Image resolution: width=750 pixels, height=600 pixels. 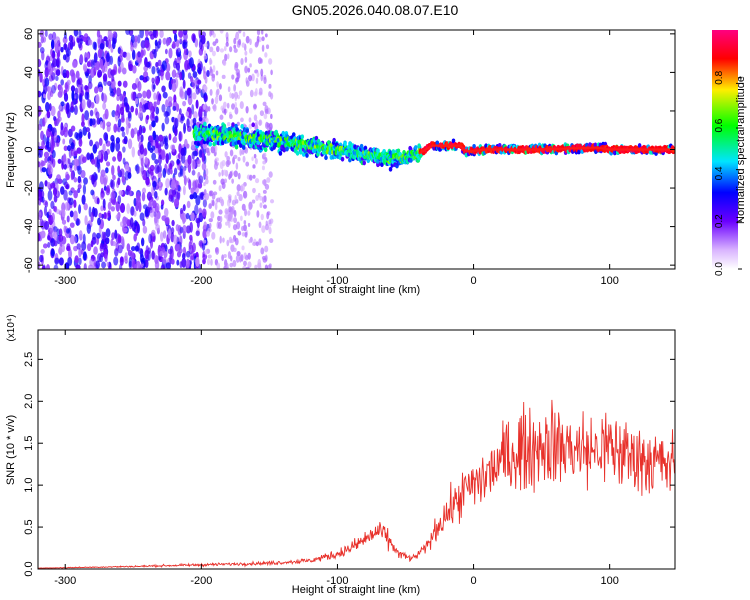 What do you see at coordinates (29, 188) in the screenshot?
I see `y-tick-label: -20` at bounding box center [29, 188].